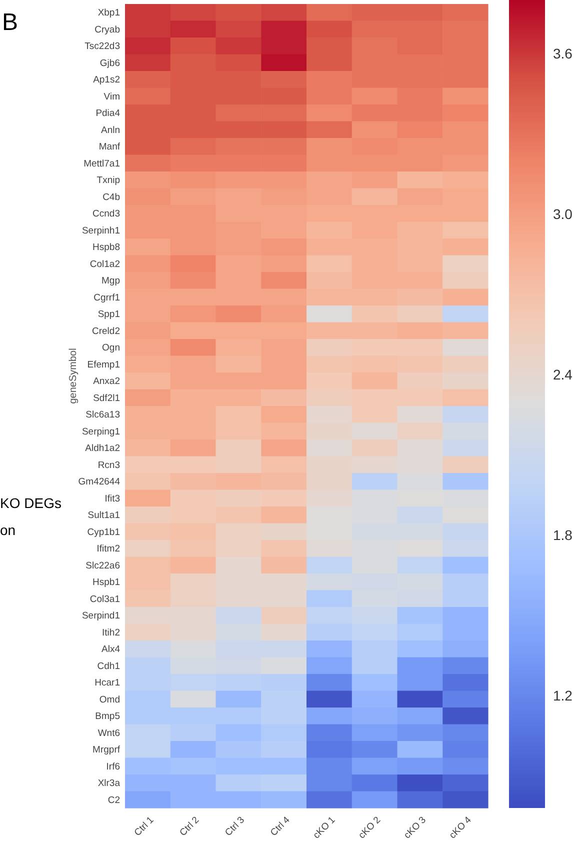  Describe the element at coordinates (103, 415) in the screenshot. I see `y-tick-label: Slc6a13` at that location.